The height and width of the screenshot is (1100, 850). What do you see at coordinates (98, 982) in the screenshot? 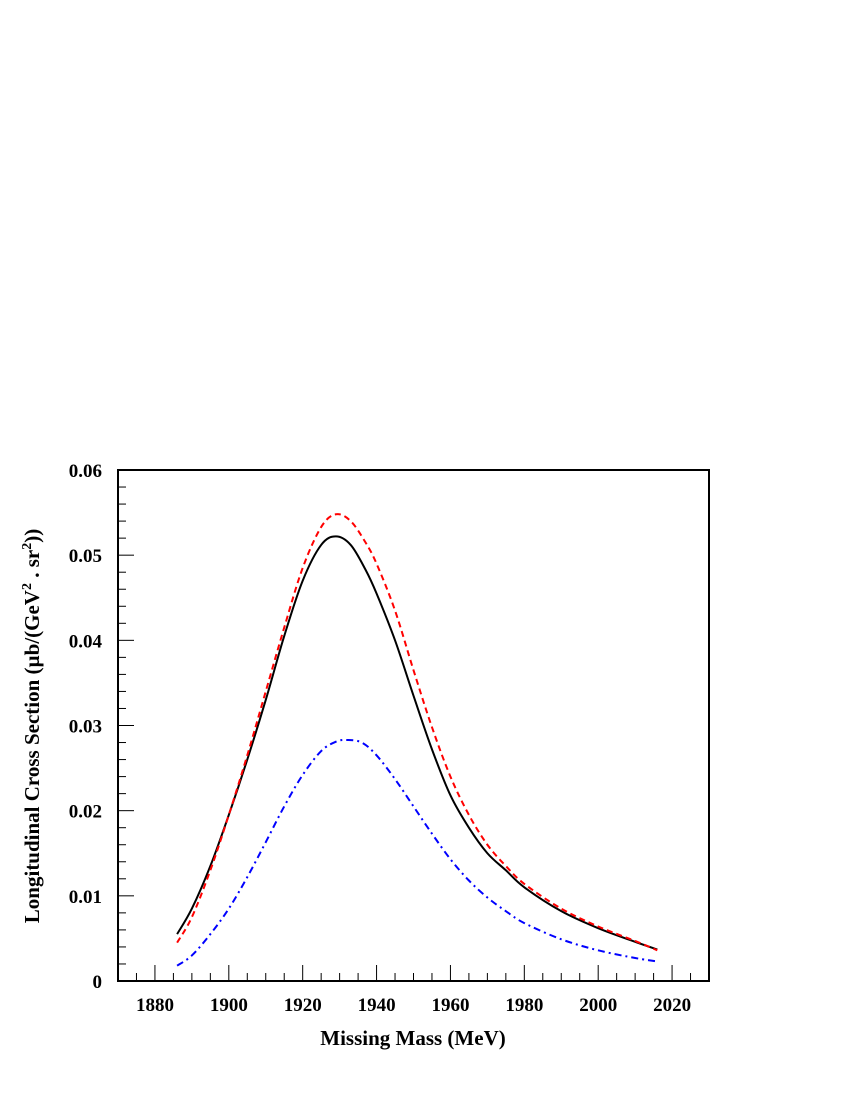
I see `y-tick-label: 0` at bounding box center [98, 982].